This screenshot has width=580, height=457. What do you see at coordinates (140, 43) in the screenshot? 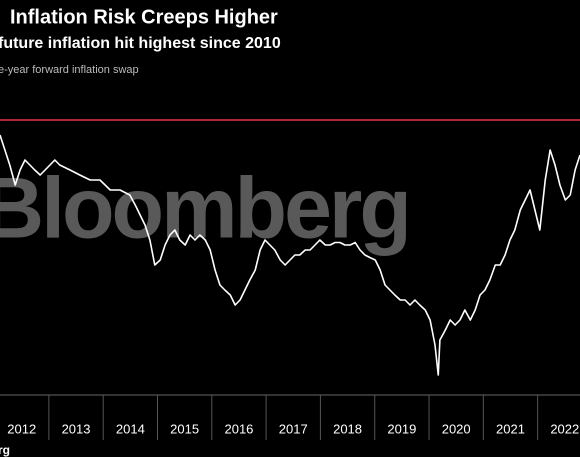
I see `chart-subtitle: future inflation hit highest since 2010` at bounding box center [140, 43].